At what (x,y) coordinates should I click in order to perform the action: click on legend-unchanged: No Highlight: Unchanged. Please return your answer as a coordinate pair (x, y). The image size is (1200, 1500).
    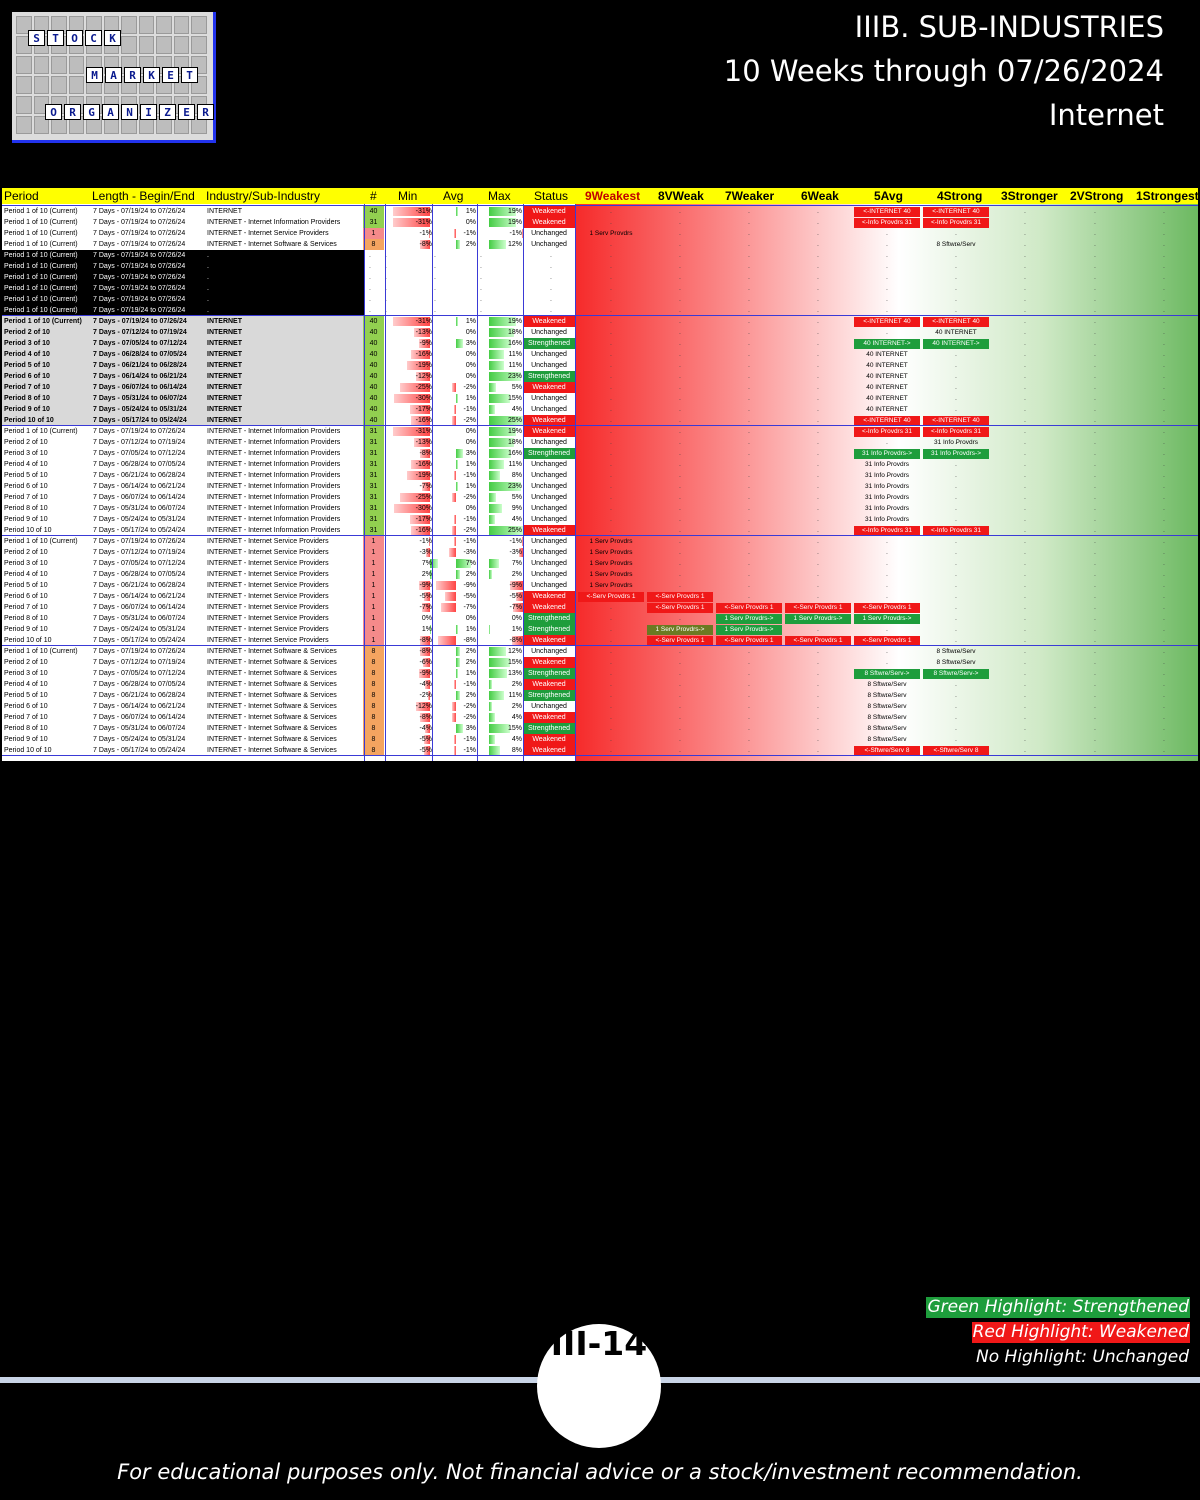
    Looking at the image, I should click on (1082, 1357).